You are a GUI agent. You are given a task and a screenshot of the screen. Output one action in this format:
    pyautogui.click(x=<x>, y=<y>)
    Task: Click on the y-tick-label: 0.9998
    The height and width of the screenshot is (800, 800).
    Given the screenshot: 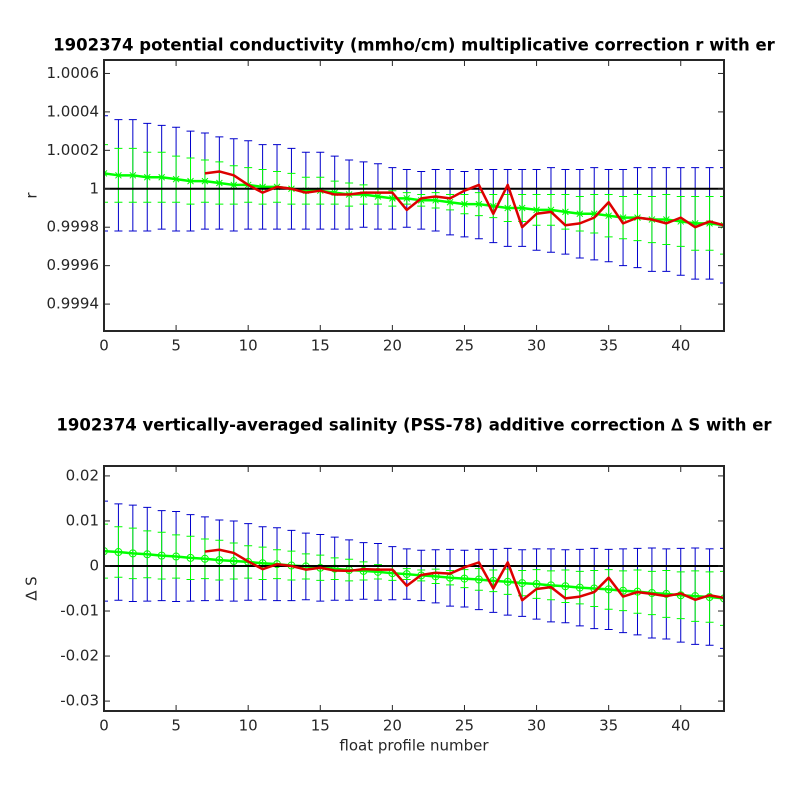 What is the action you would take?
    pyautogui.click(x=73, y=227)
    